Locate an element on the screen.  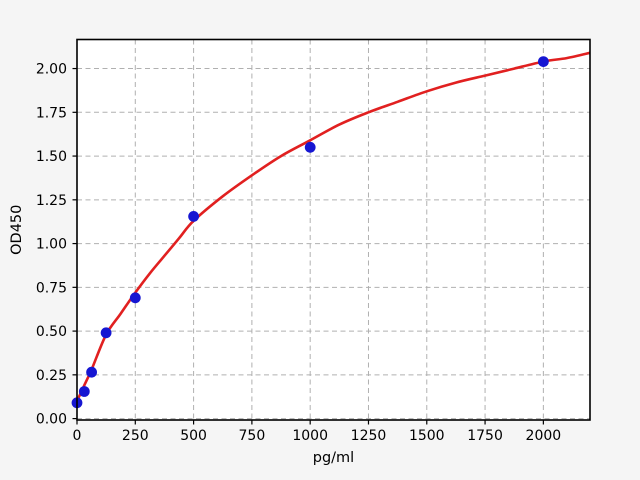
y-tick-label: 1.75 is located at coordinates (51, 113).